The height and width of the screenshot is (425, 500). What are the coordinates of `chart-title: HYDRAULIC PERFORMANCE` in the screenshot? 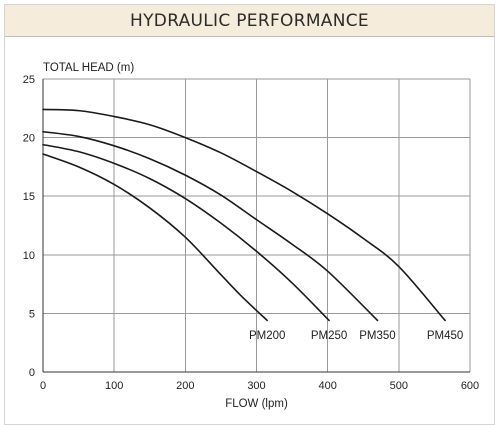 It's located at (249, 20).